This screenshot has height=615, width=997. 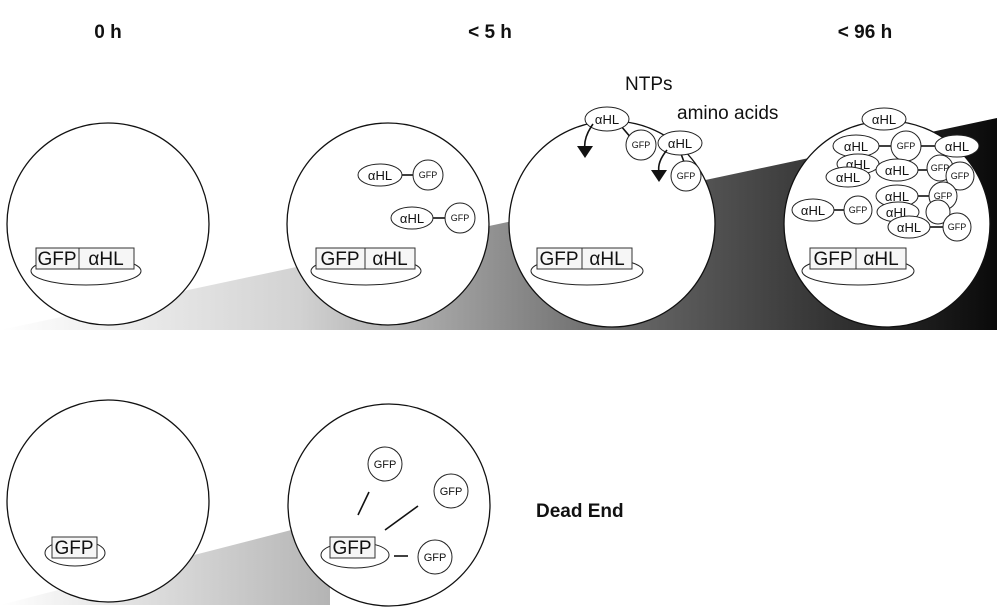 I want to click on header-0h: 0 h, so click(x=107, y=32).